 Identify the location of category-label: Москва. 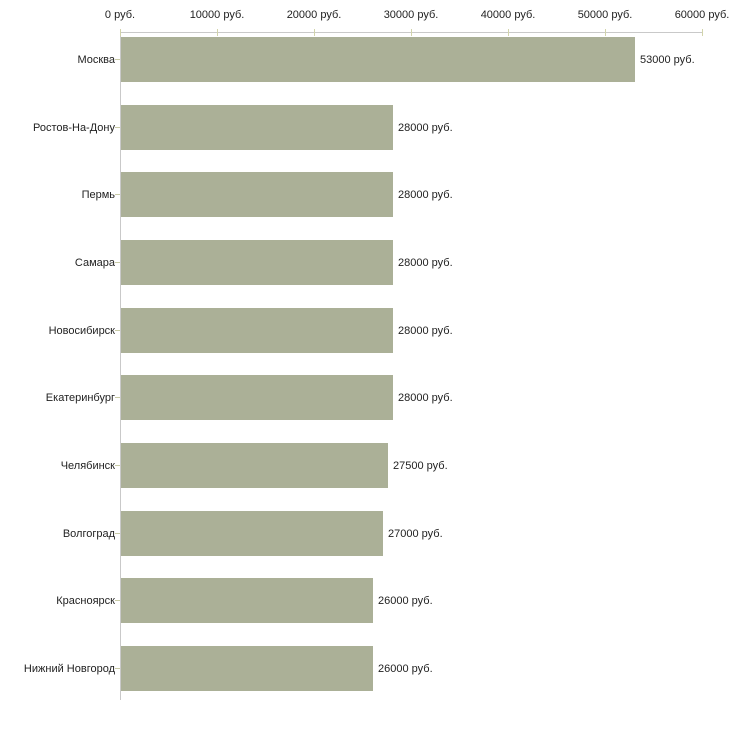
(96, 59).